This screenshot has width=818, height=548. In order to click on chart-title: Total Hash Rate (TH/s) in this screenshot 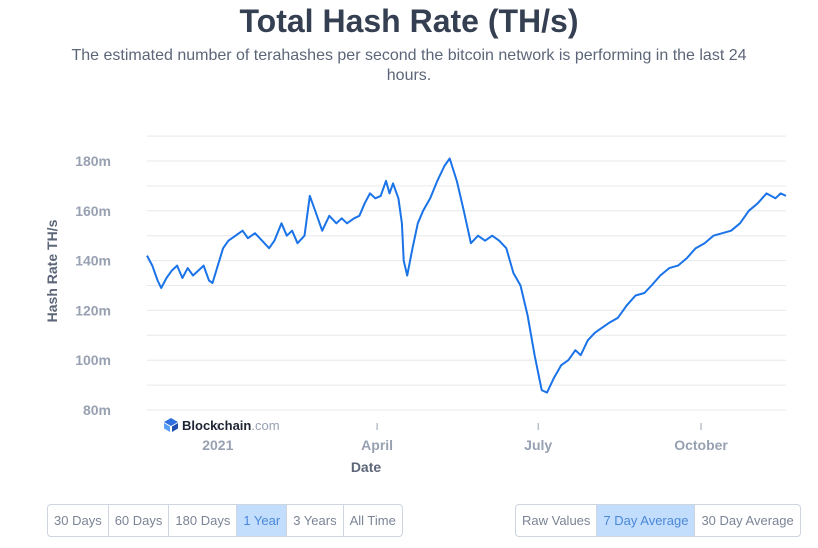, I will do `click(409, 21)`.